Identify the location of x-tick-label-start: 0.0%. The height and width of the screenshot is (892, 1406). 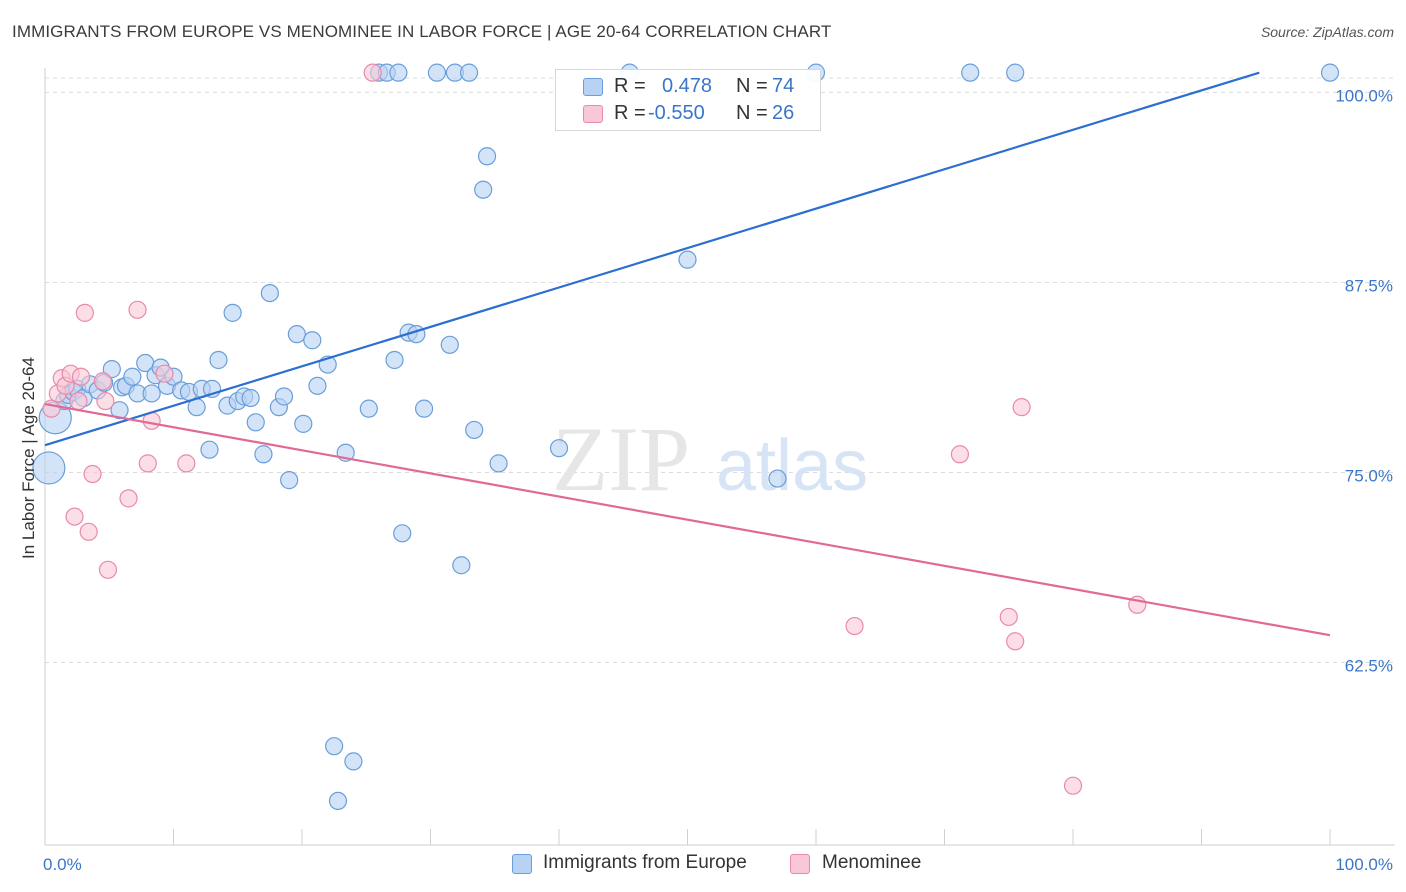
(62, 864).